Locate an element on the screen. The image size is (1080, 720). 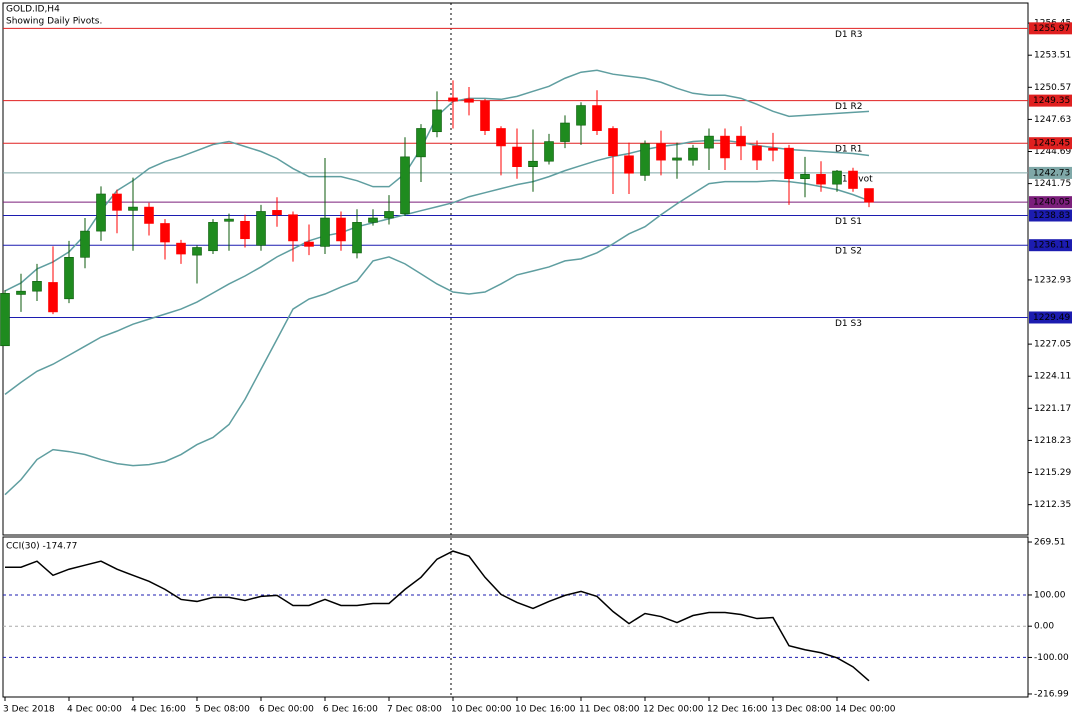
pivot-price: 1236.11 is located at coordinates (1051, 246).